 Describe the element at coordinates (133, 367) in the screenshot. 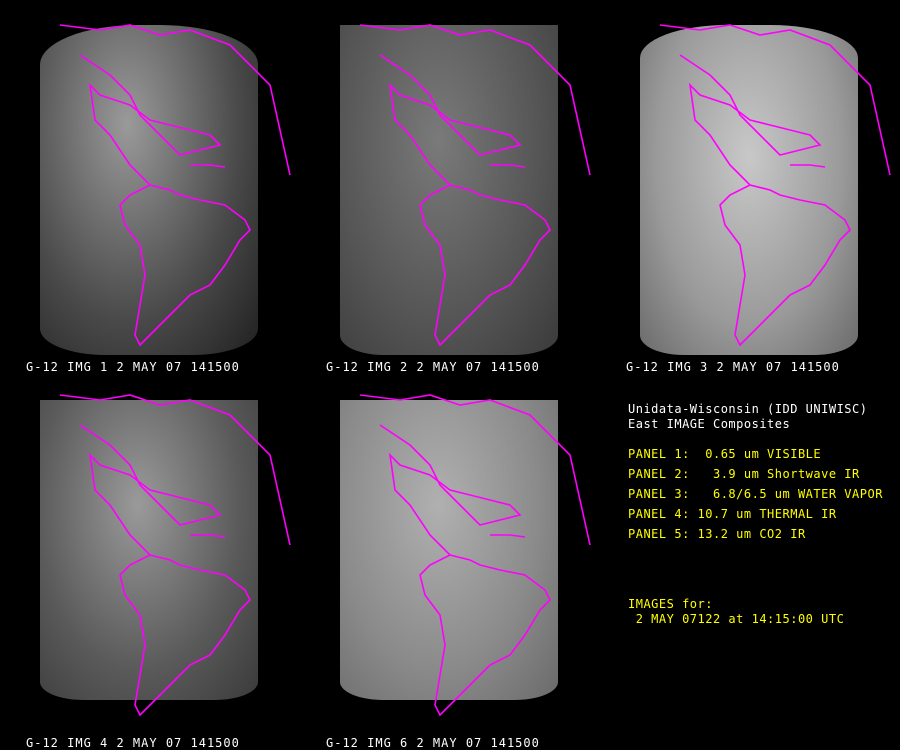

I see `panel-1-label: G-12 IMG 1 2 MAY 07 141500` at that location.